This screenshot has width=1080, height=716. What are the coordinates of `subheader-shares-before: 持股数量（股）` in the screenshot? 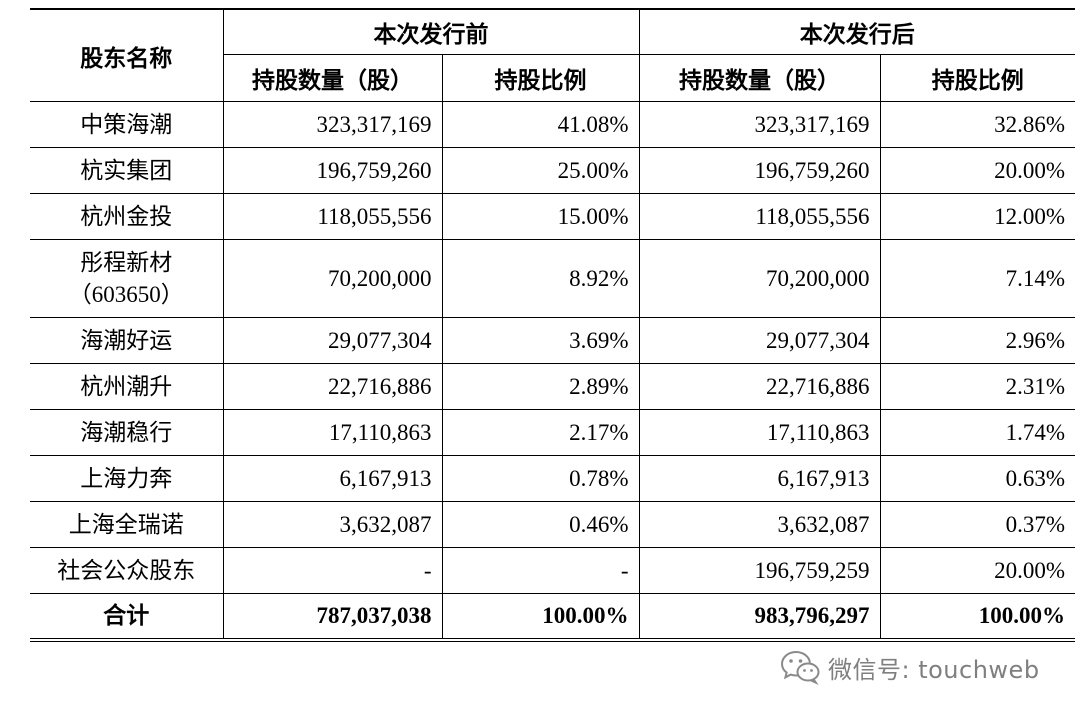 It's located at (332, 78).